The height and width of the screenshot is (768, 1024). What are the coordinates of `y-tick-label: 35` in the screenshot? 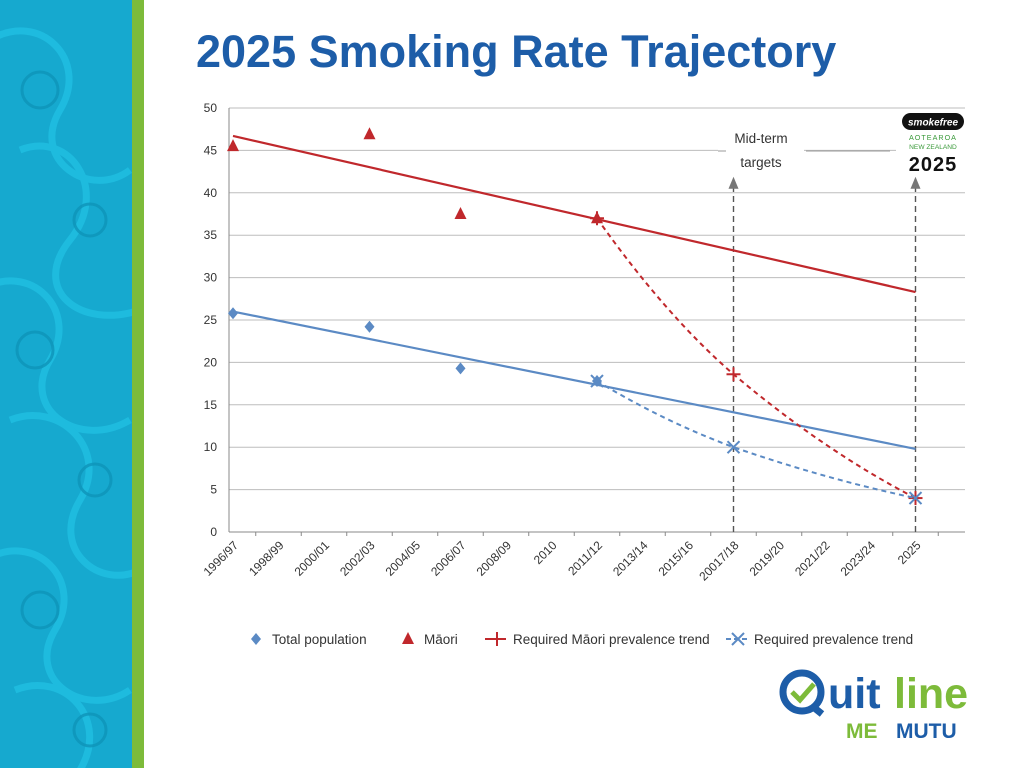 It's located at (211, 235).